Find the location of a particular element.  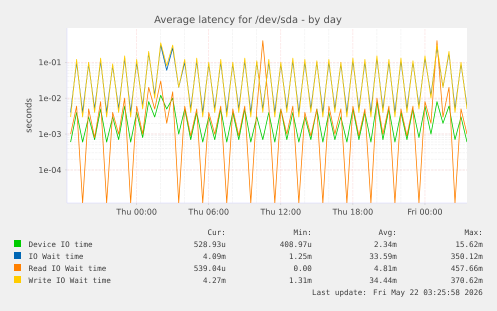

x-tick-label: Thu 12:00 is located at coordinates (280, 211).